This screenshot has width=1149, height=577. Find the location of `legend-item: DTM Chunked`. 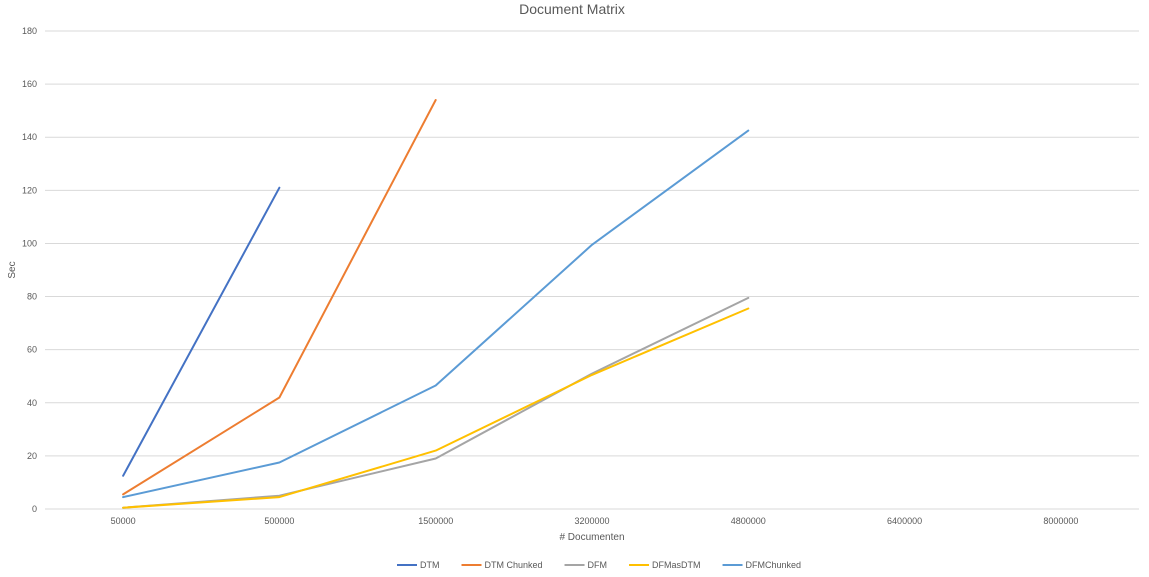

legend-item: DTM Chunked is located at coordinates (502, 565).